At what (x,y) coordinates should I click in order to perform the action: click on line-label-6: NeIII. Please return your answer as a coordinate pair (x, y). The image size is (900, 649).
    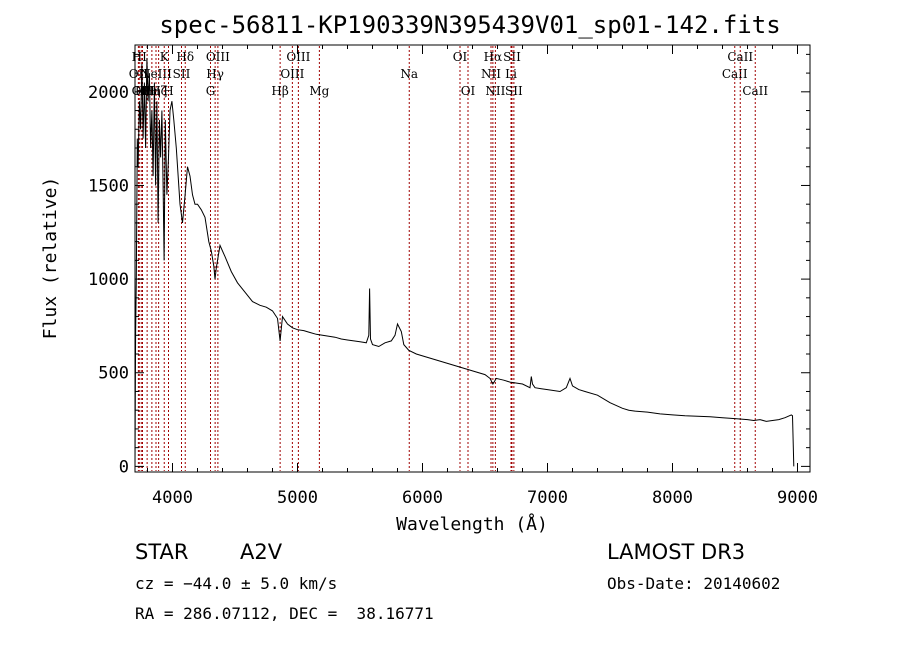
    Looking at the image, I should click on (156, 74).